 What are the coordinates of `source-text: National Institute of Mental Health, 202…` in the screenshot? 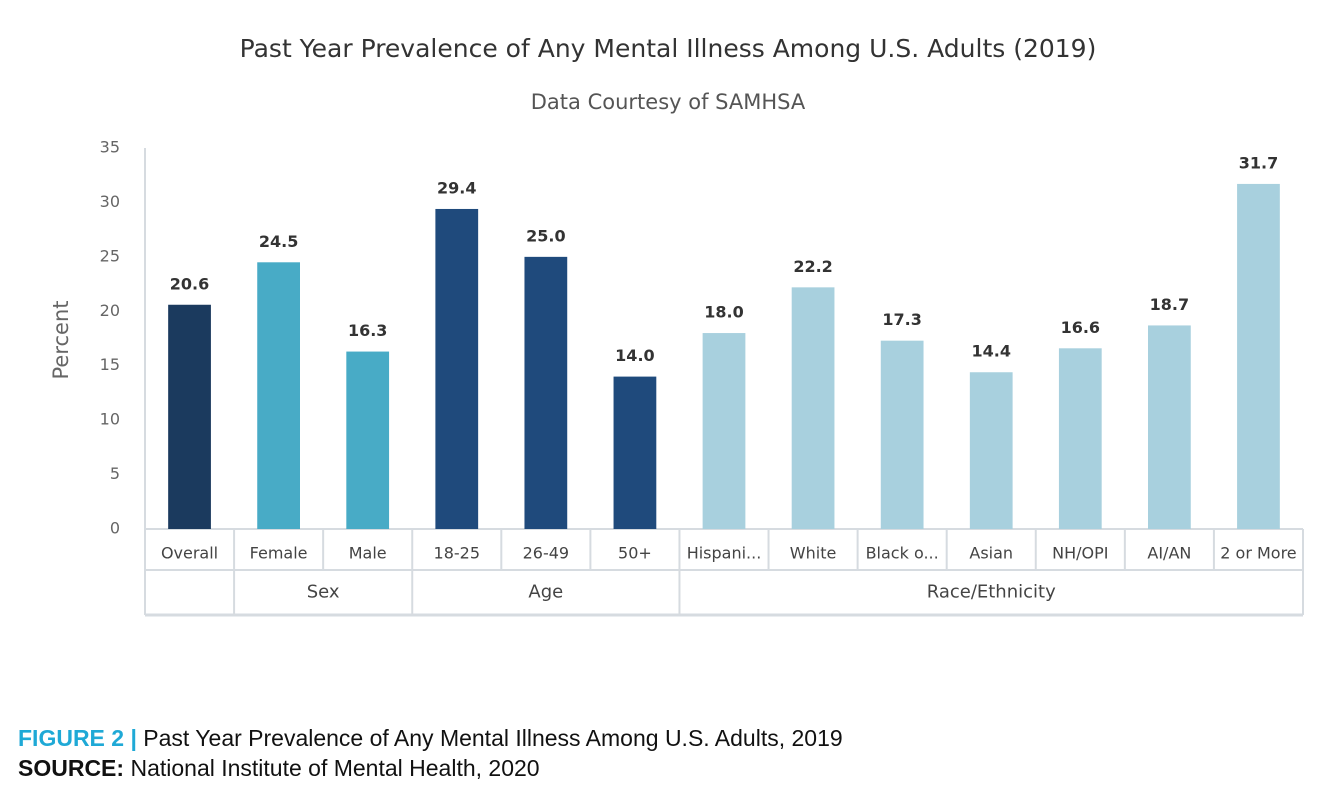 It's located at (334, 768).